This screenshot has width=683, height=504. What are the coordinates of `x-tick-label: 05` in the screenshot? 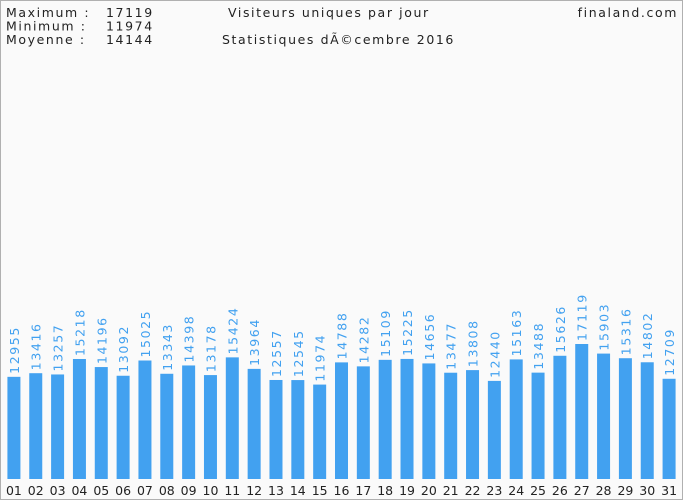 It's located at (101, 490).